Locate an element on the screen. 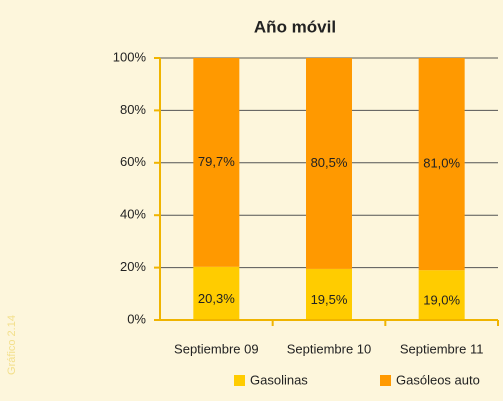 This screenshot has width=503, height=401. legend-label: Gasolinas is located at coordinates (279, 379).